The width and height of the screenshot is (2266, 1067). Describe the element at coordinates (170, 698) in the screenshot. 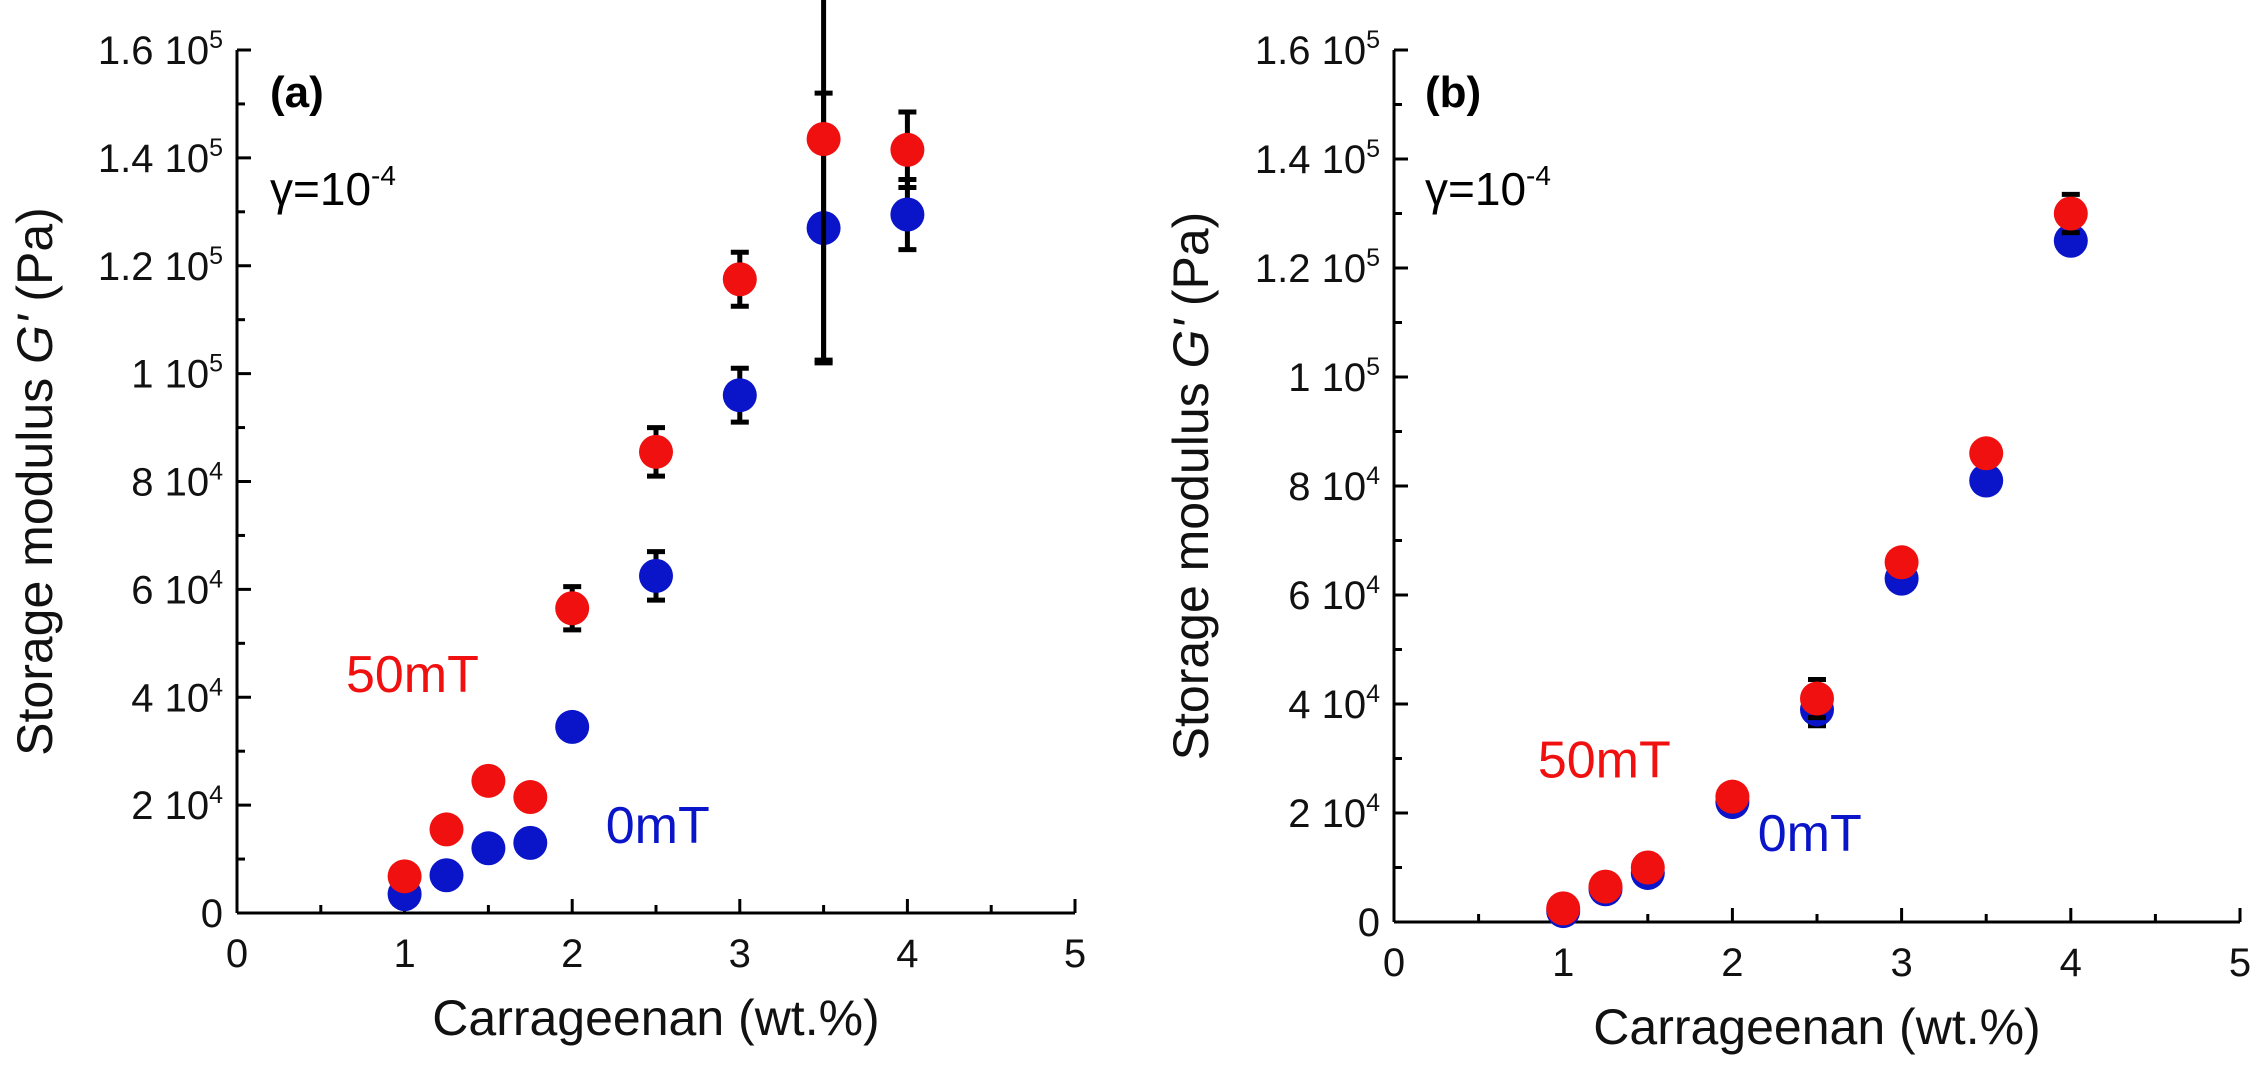

I see `y-tick-mantissa: 4 10` at that location.